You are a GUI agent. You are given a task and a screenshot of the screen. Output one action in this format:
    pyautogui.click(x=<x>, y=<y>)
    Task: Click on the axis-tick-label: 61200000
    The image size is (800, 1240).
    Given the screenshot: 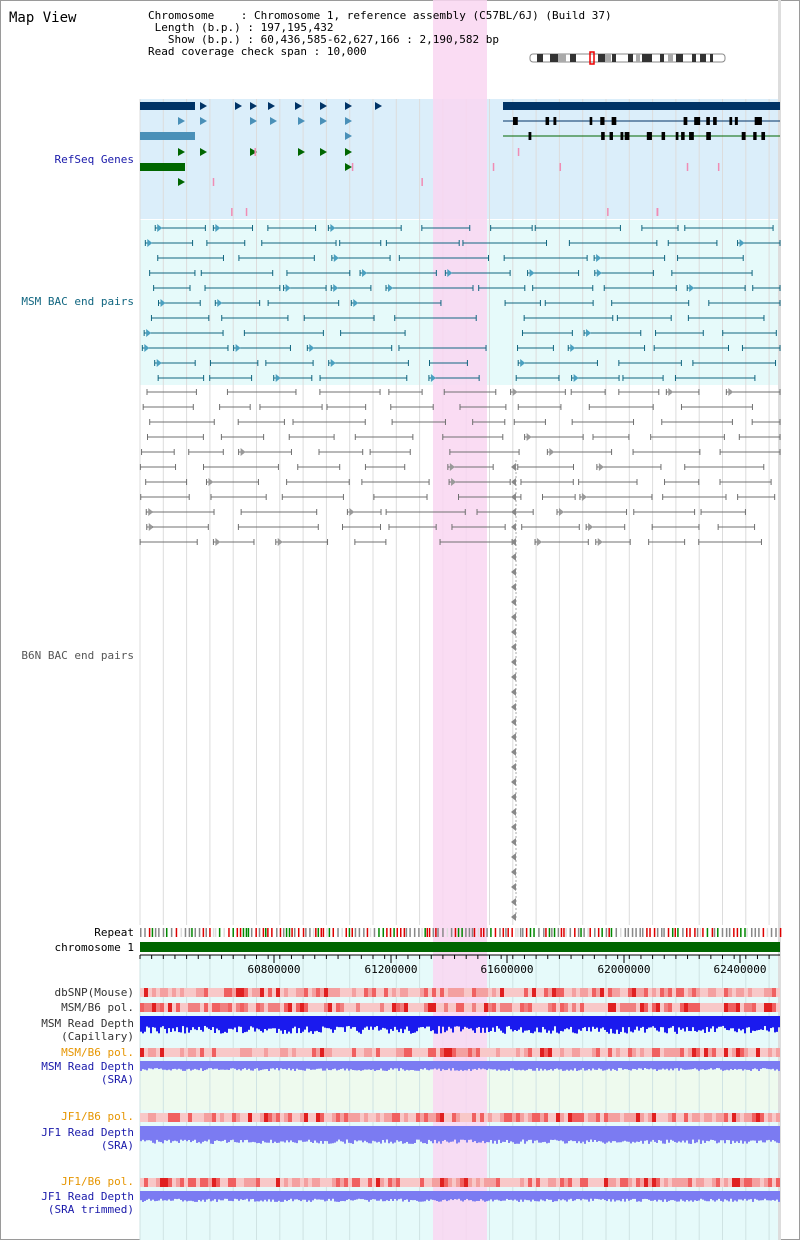 What is the action you would take?
    pyautogui.click(x=391, y=969)
    